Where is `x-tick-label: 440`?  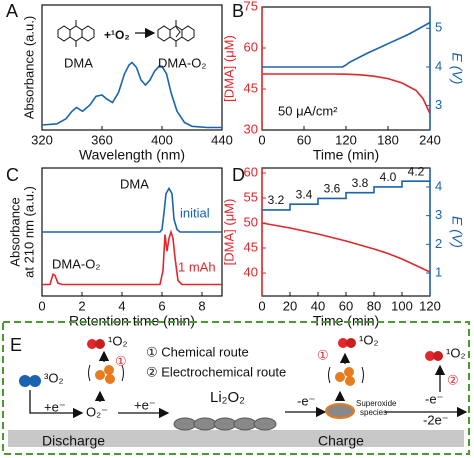
x-tick-label: 440 is located at coordinates (222, 139).